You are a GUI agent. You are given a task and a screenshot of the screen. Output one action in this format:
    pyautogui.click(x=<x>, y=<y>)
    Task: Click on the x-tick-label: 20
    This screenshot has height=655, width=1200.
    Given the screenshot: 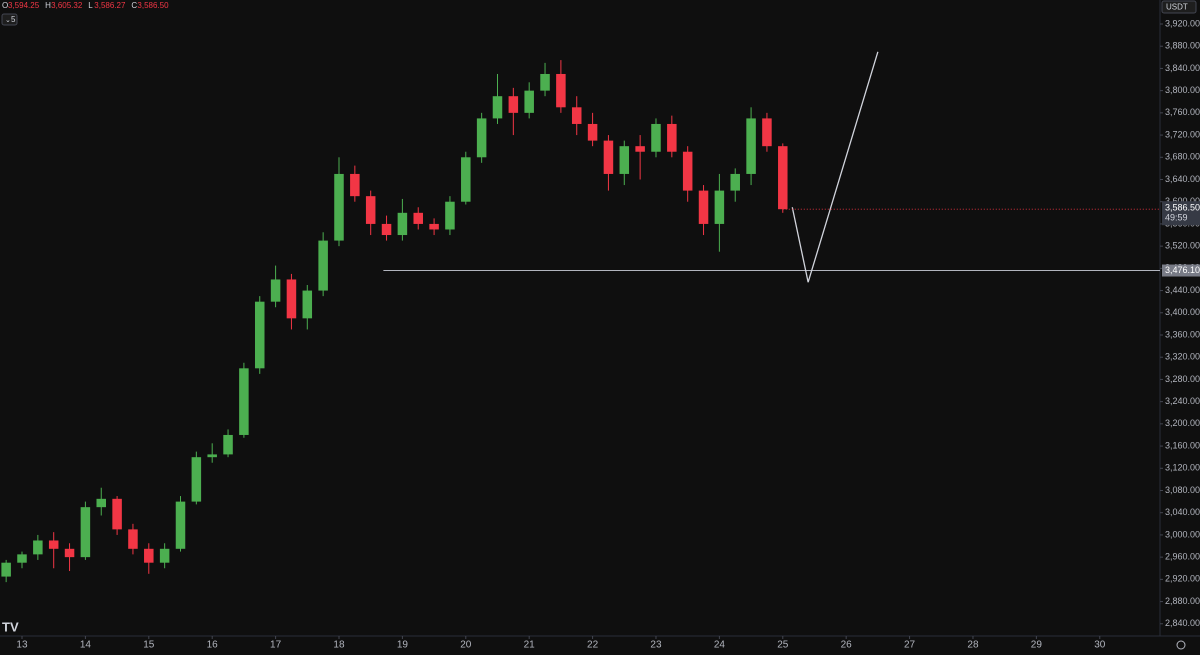 What is the action you would take?
    pyautogui.click(x=466, y=645)
    